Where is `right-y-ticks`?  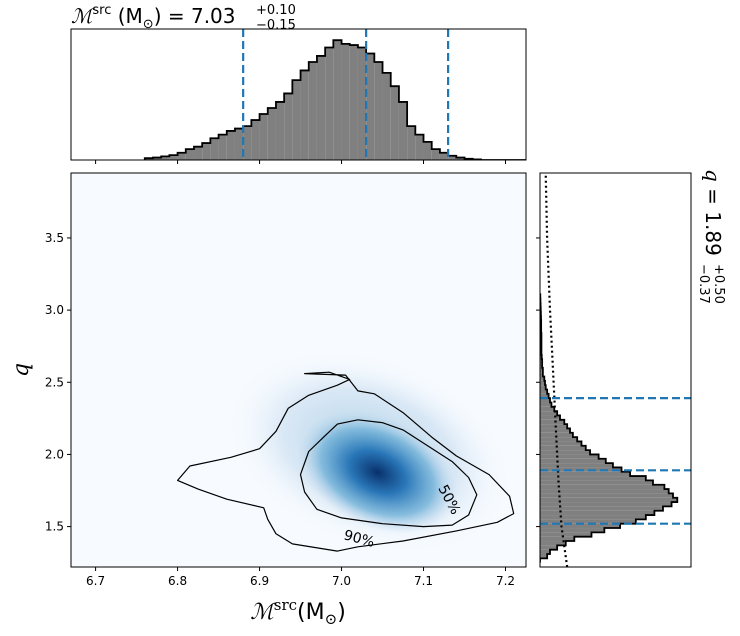 right-y-ticks is located at coordinates (538, 382).